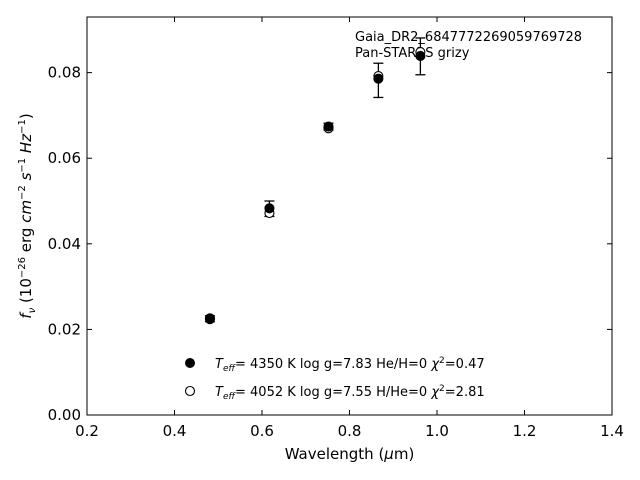  Describe the element at coordinates (64, 329) in the screenshot. I see `y-tick-label: 0.02` at that location.